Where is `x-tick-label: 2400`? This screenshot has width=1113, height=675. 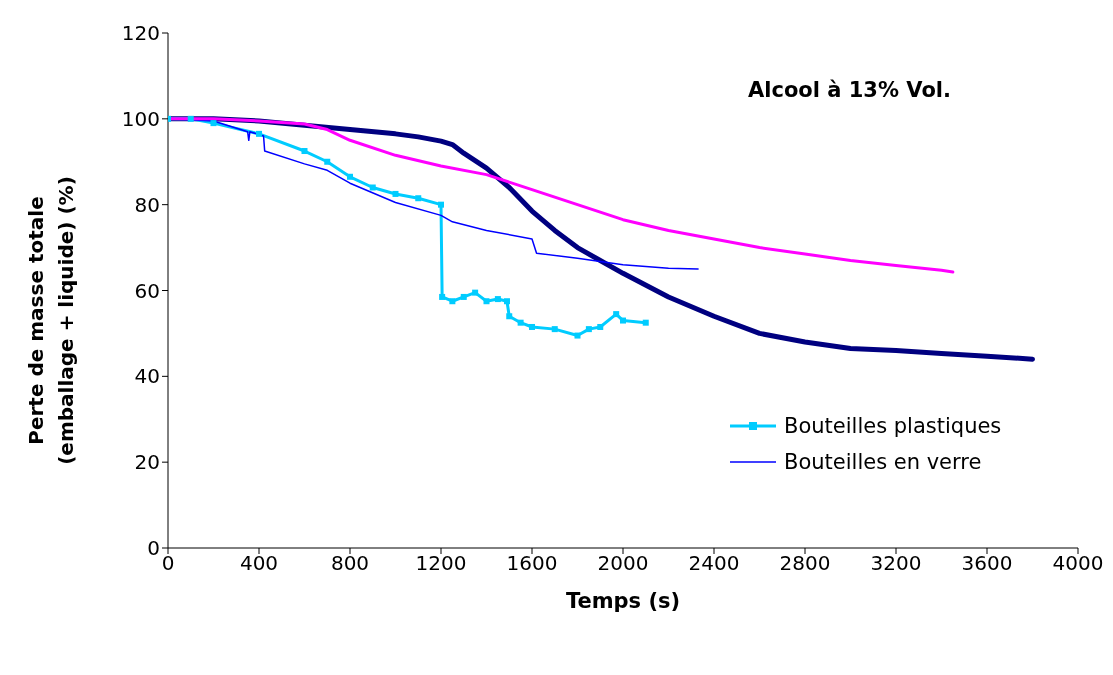 x-tick-label: 2400 is located at coordinates (714, 563).